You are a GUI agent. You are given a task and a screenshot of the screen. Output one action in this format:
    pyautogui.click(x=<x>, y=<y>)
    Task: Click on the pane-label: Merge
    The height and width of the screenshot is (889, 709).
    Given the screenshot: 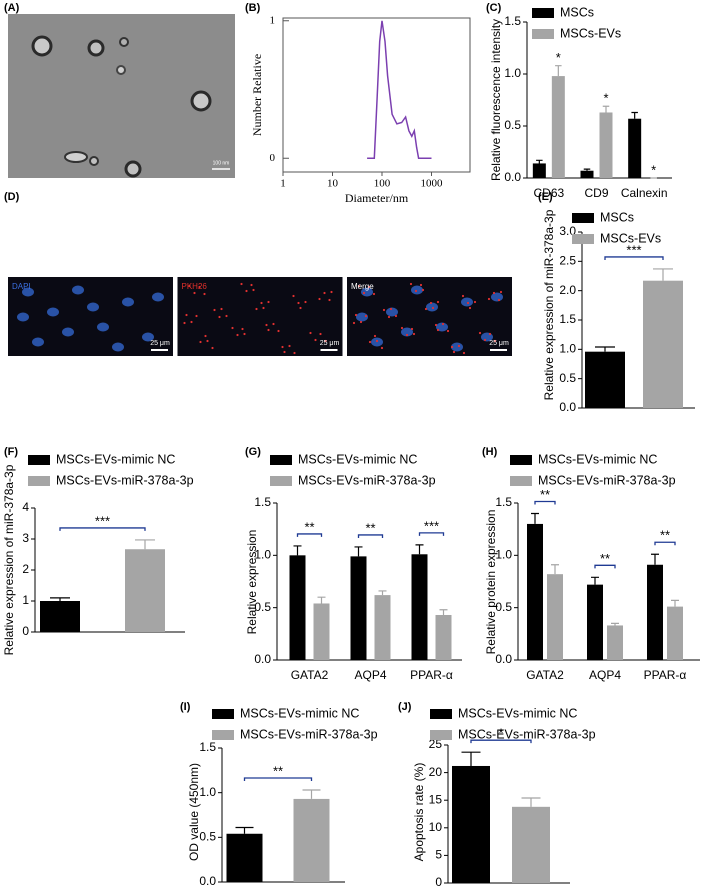 What is the action you would take?
    pyautogui.click(x=362, y=286)
    